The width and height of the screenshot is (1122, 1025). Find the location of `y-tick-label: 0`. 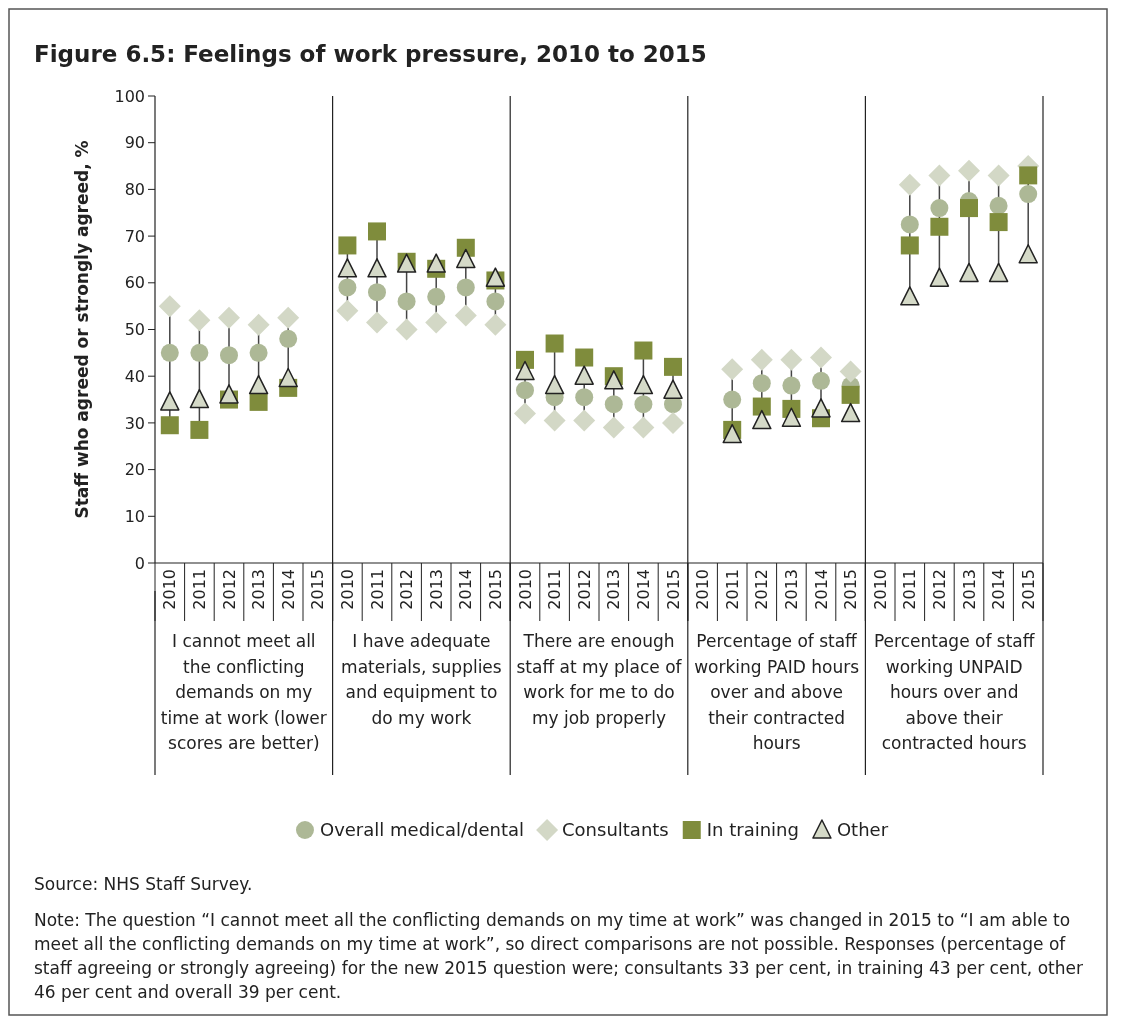

y-tick-label: 0 is located at coordinates (139, 563).